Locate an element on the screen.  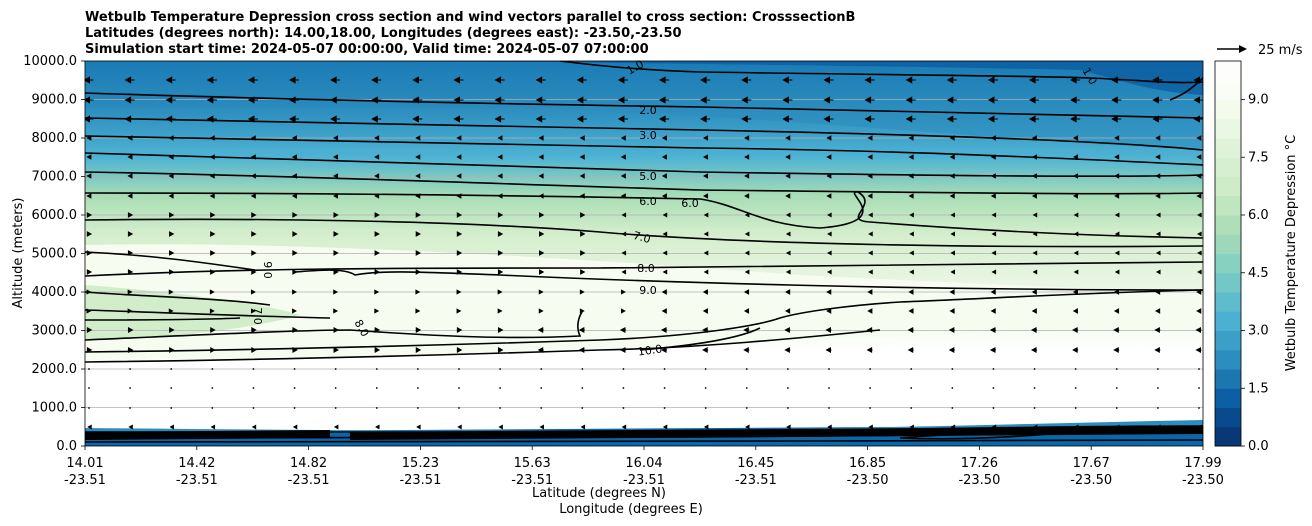
colorbar-tick-label-0: 0.0 is located at coordinates (1258, 446).